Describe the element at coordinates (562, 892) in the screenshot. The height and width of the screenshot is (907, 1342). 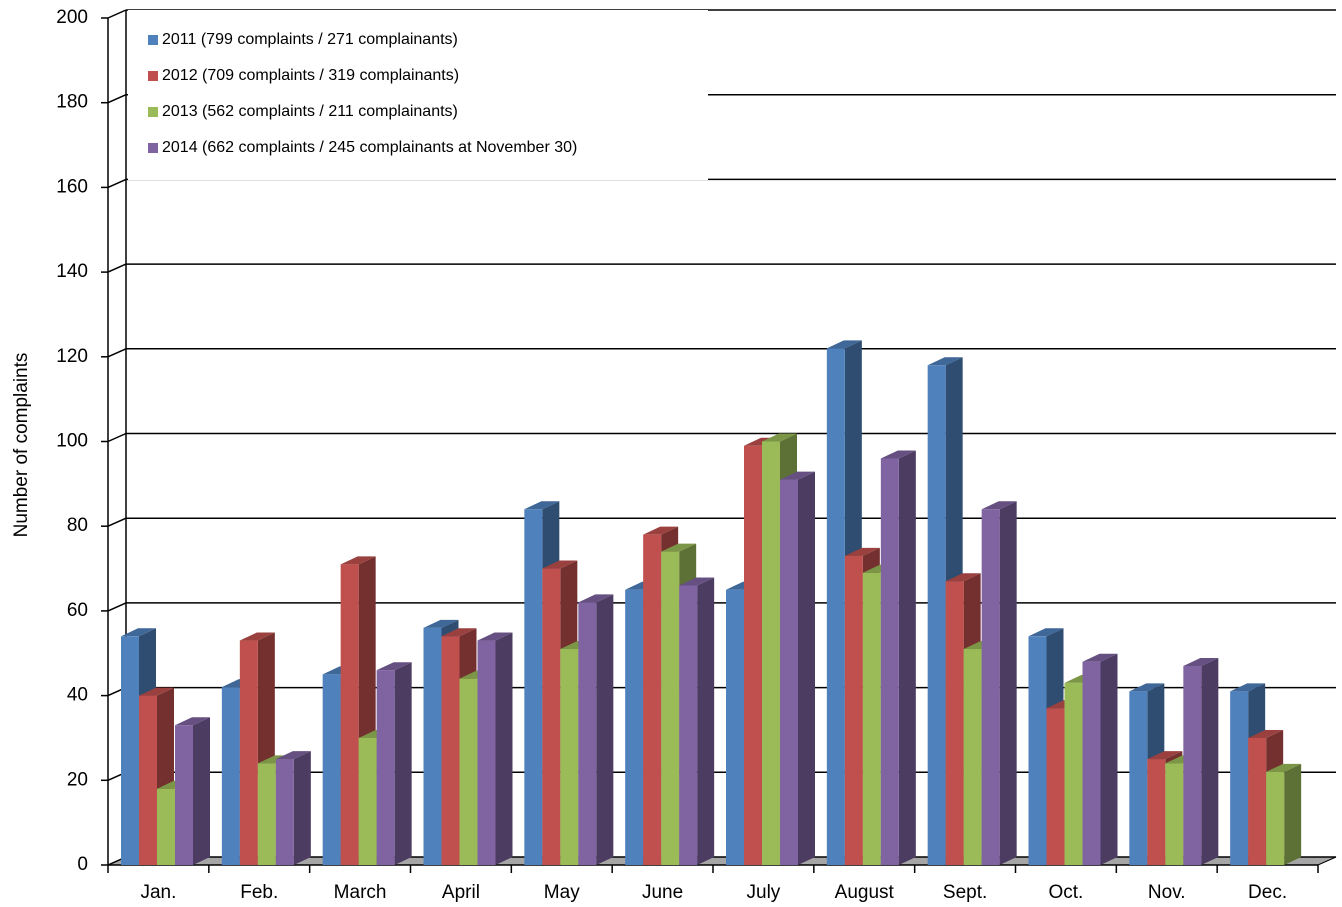
I see `x-tick-label: May` at that location.